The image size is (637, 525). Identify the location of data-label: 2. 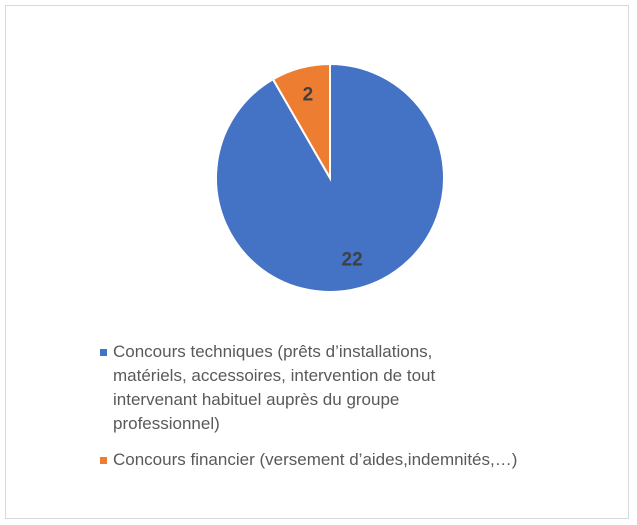
(308, 94).